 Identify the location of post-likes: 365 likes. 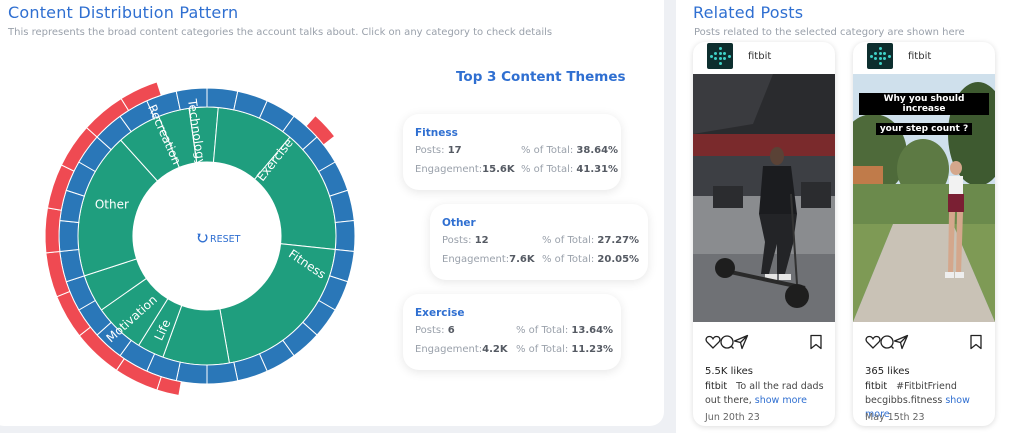
(887, 371).